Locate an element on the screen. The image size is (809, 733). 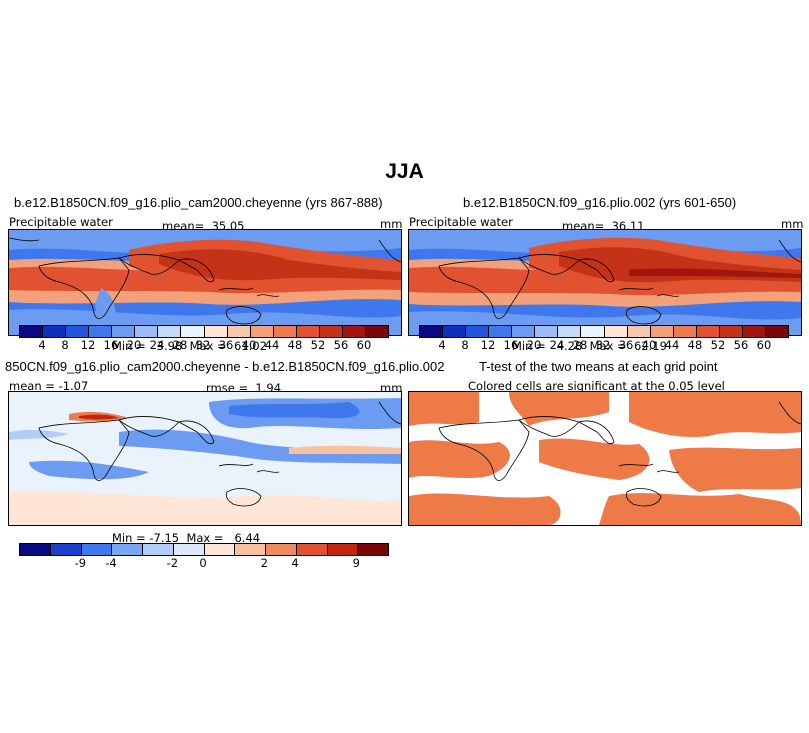
colorbar-tick-label: 0 is located at coordinates (203, 563).